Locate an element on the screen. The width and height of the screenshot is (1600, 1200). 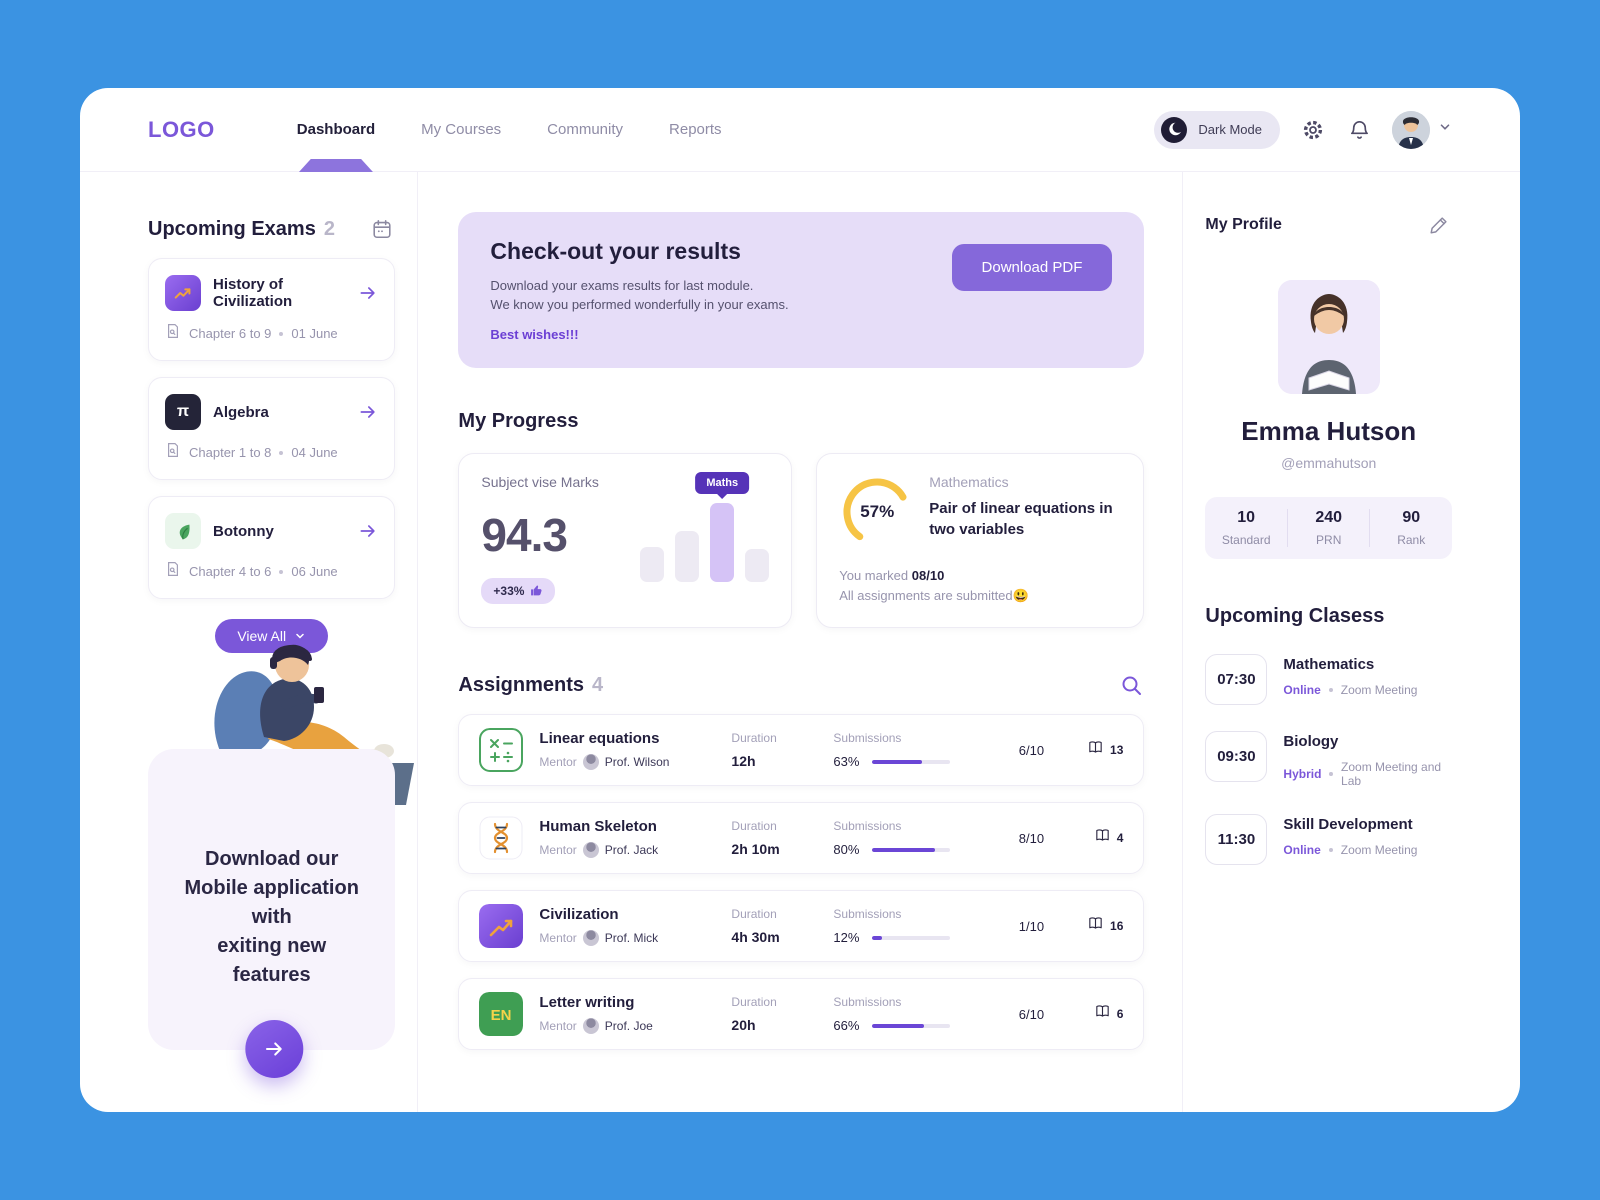
submissions-percent: 12% is located at coordinates (846, 938).